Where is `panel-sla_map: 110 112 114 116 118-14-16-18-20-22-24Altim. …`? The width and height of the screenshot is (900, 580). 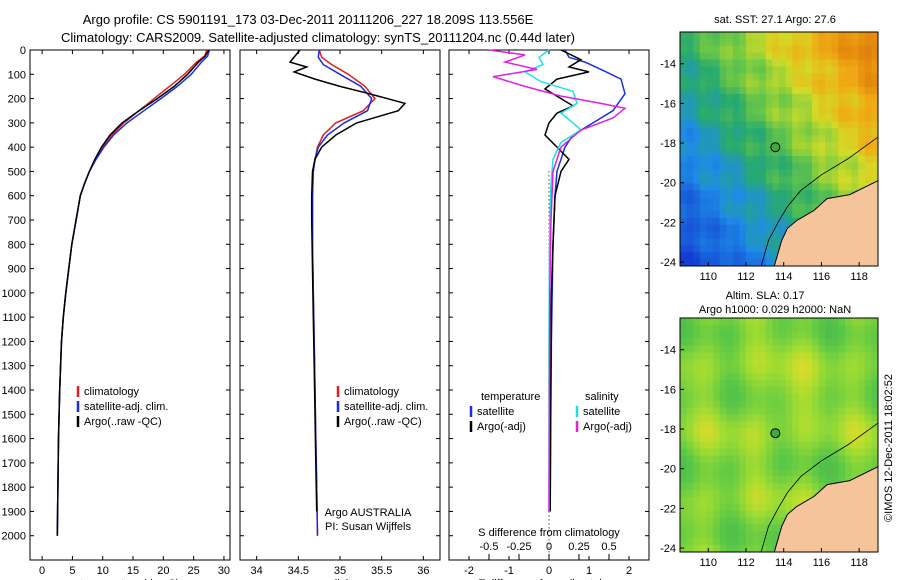 panel-sla_map: 110 112 114 116 118-14-16-18-20-22-24Altim. … is located at coordinates (769, 429).